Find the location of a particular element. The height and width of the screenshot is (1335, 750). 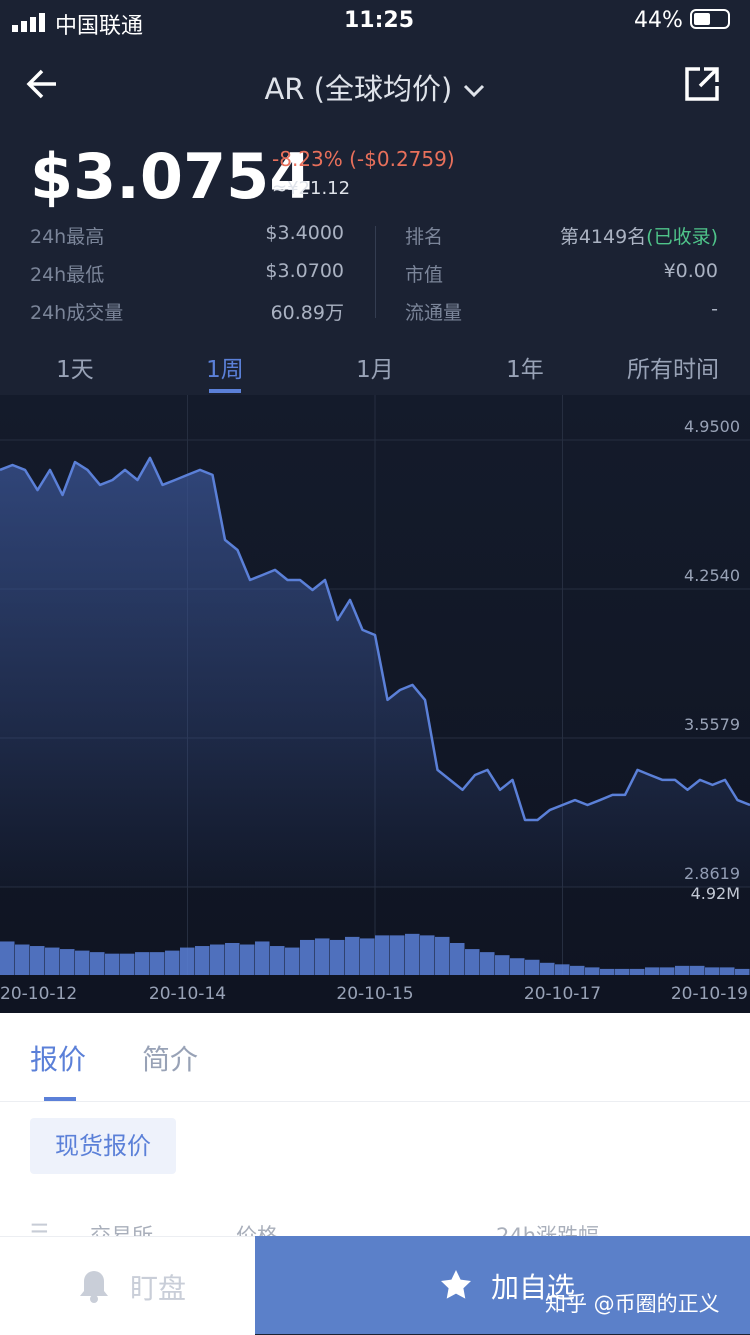

y-tick-label: 4.2540 is located at coordinates (712, 575).